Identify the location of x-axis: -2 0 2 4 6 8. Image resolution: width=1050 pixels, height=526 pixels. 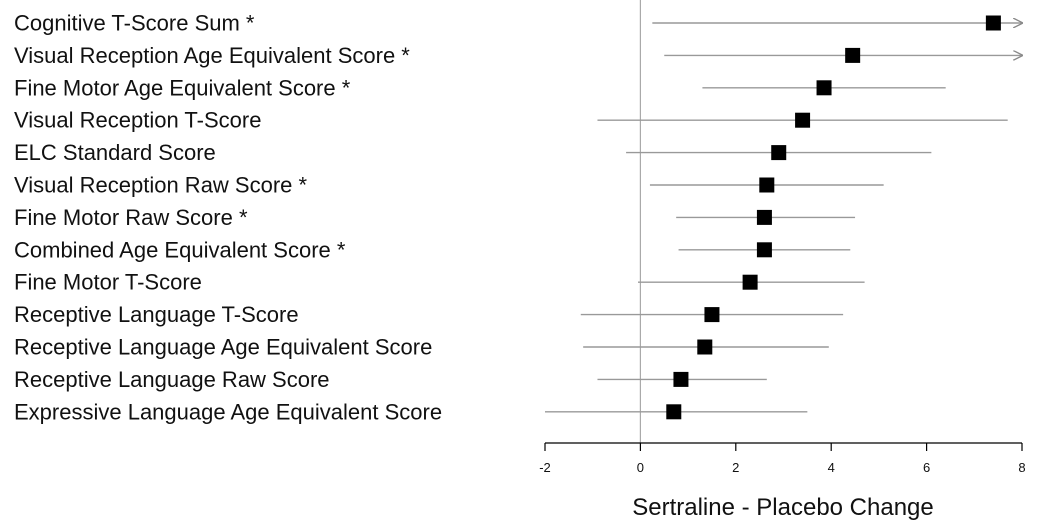
(782, 458).